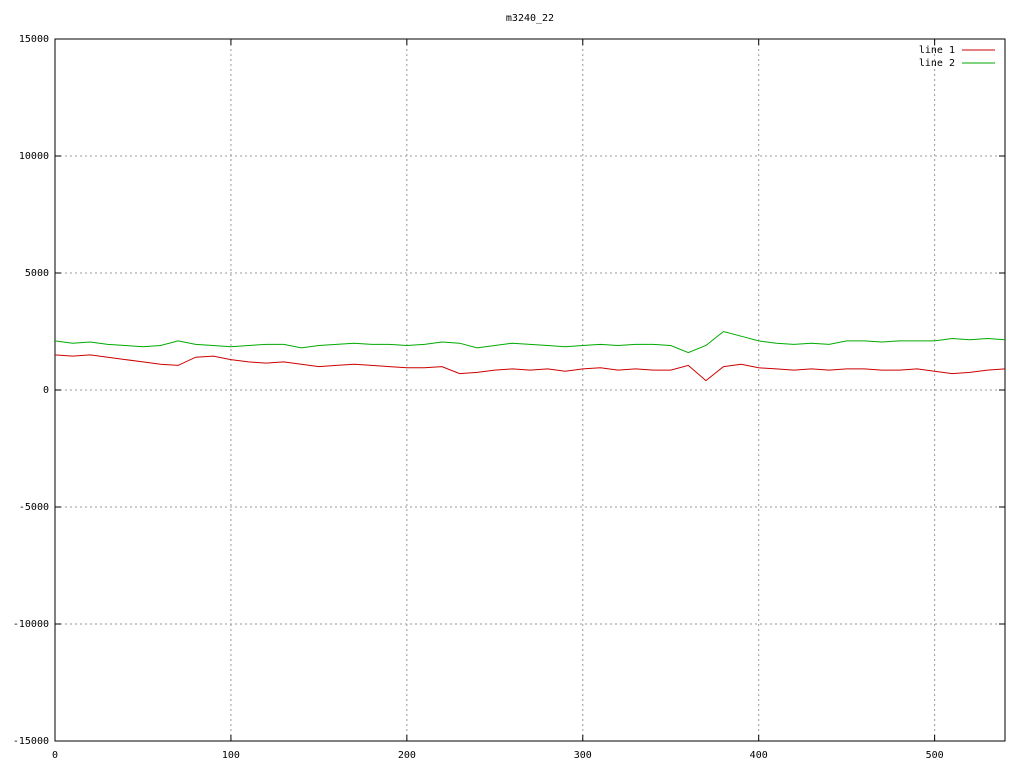 This screenshot has width=1024, height=768. What do you see at coordinates (31, 741) in the screenshot?
I see `y-tick-label: -15000` at bounding box center [31, 741].